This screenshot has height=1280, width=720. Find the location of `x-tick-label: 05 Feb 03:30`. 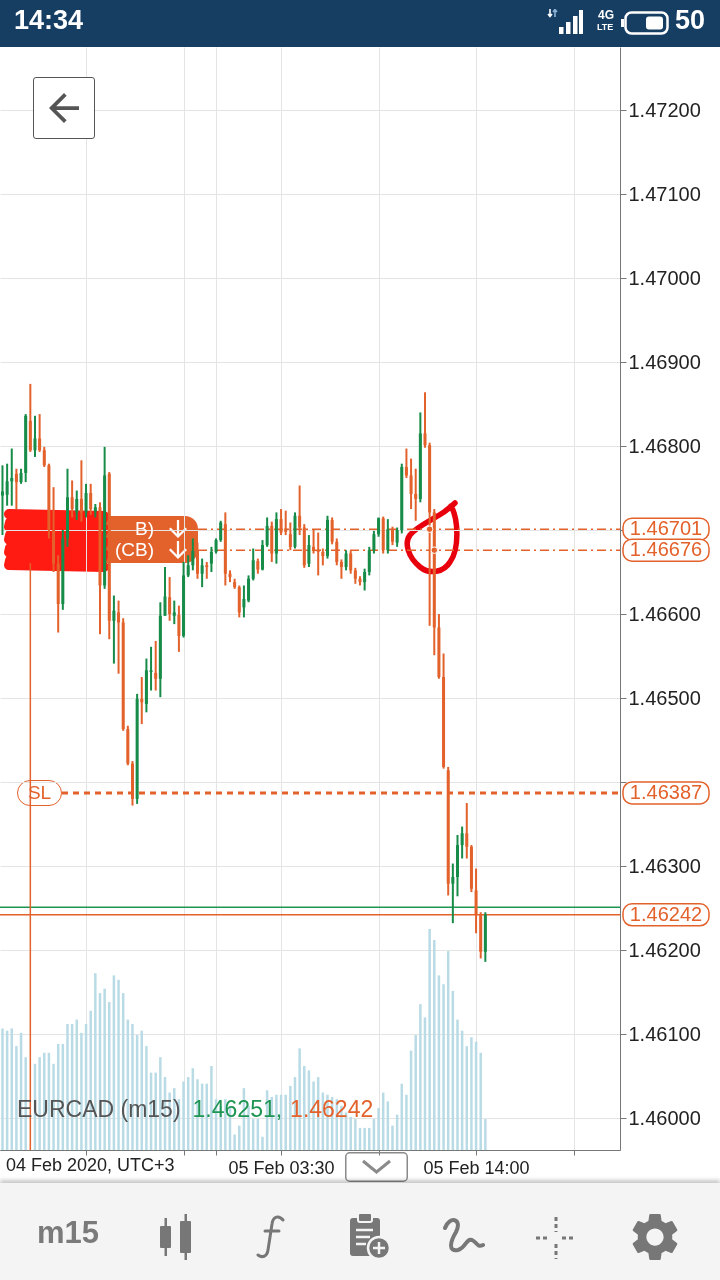

x-tick-label: 05 Feb 03:30 is located at coordinates (281, 1167).